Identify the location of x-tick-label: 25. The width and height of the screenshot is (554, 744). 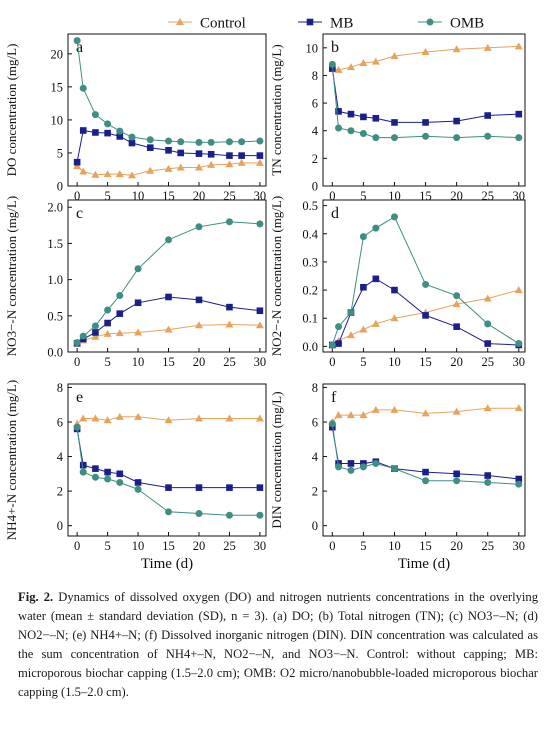
(229, 196).